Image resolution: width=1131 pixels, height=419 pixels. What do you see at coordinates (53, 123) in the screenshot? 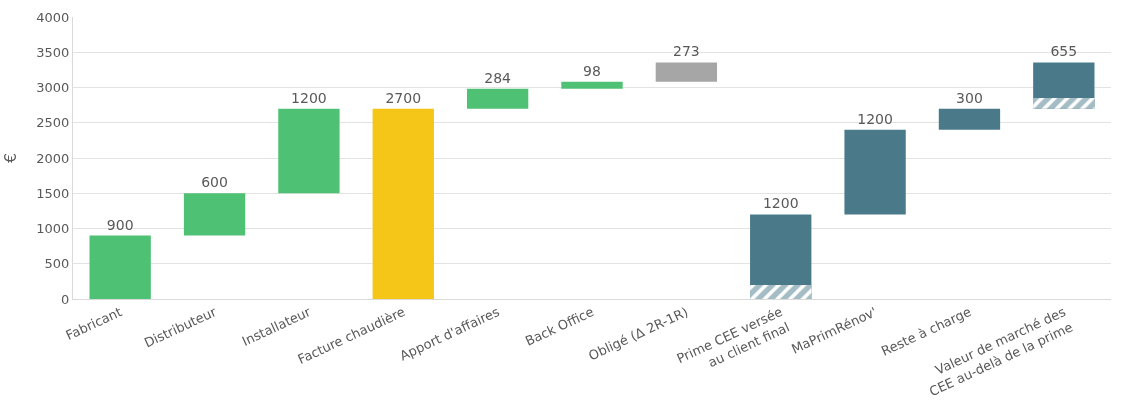
I see `y-tick-label: 2500` at bounding box center [53, 123].